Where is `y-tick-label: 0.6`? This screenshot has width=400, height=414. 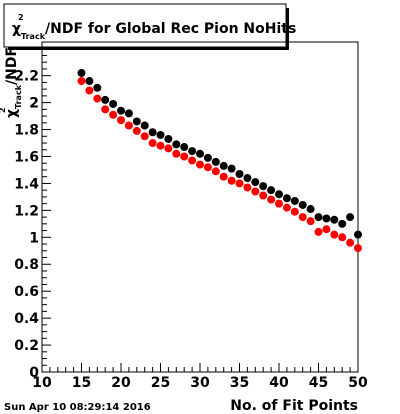 y-tick-label: 0.6 is located at coordinates (26, 292).